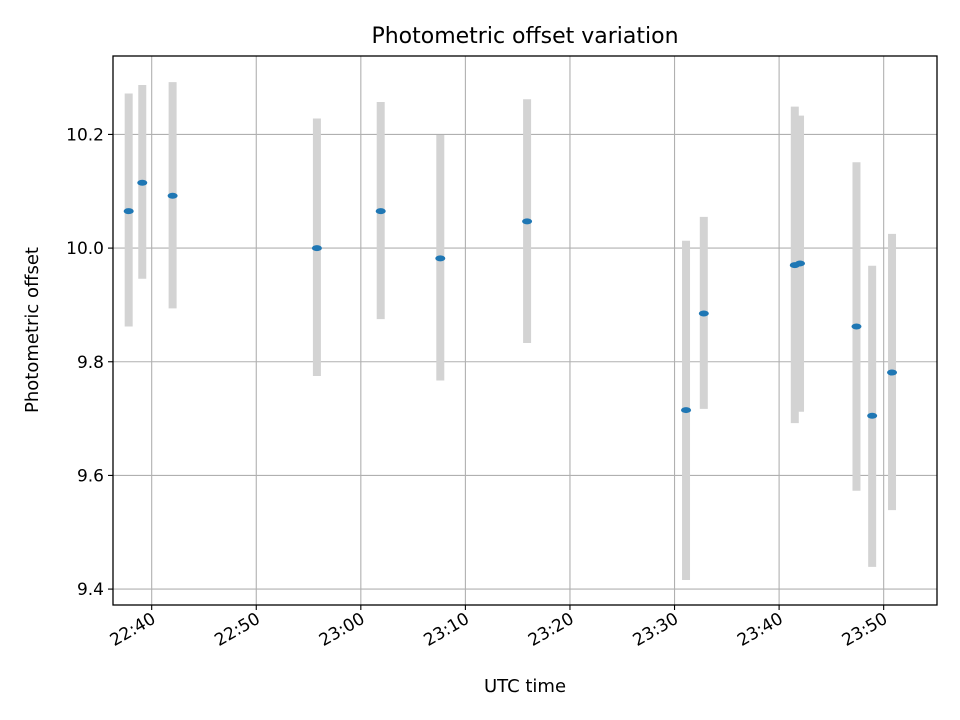  What do you see at coordinates (85, 135) in the screenshot?
I see `y-tick-label: 10.2` at bounding box center [85, 135].